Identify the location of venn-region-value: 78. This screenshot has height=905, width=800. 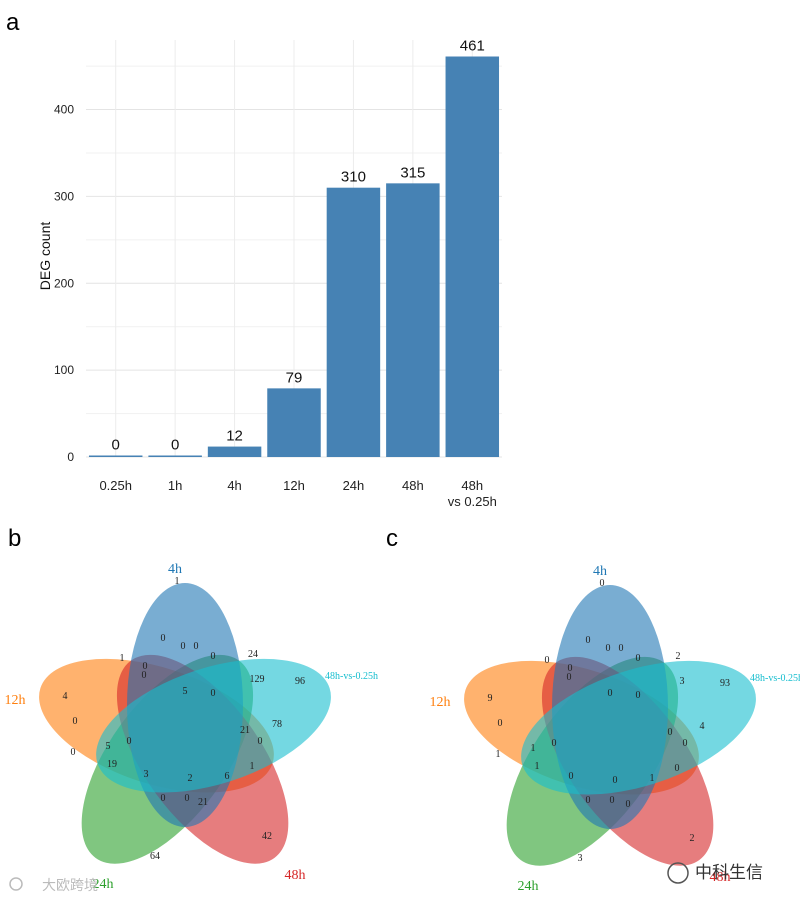
(277, 724).